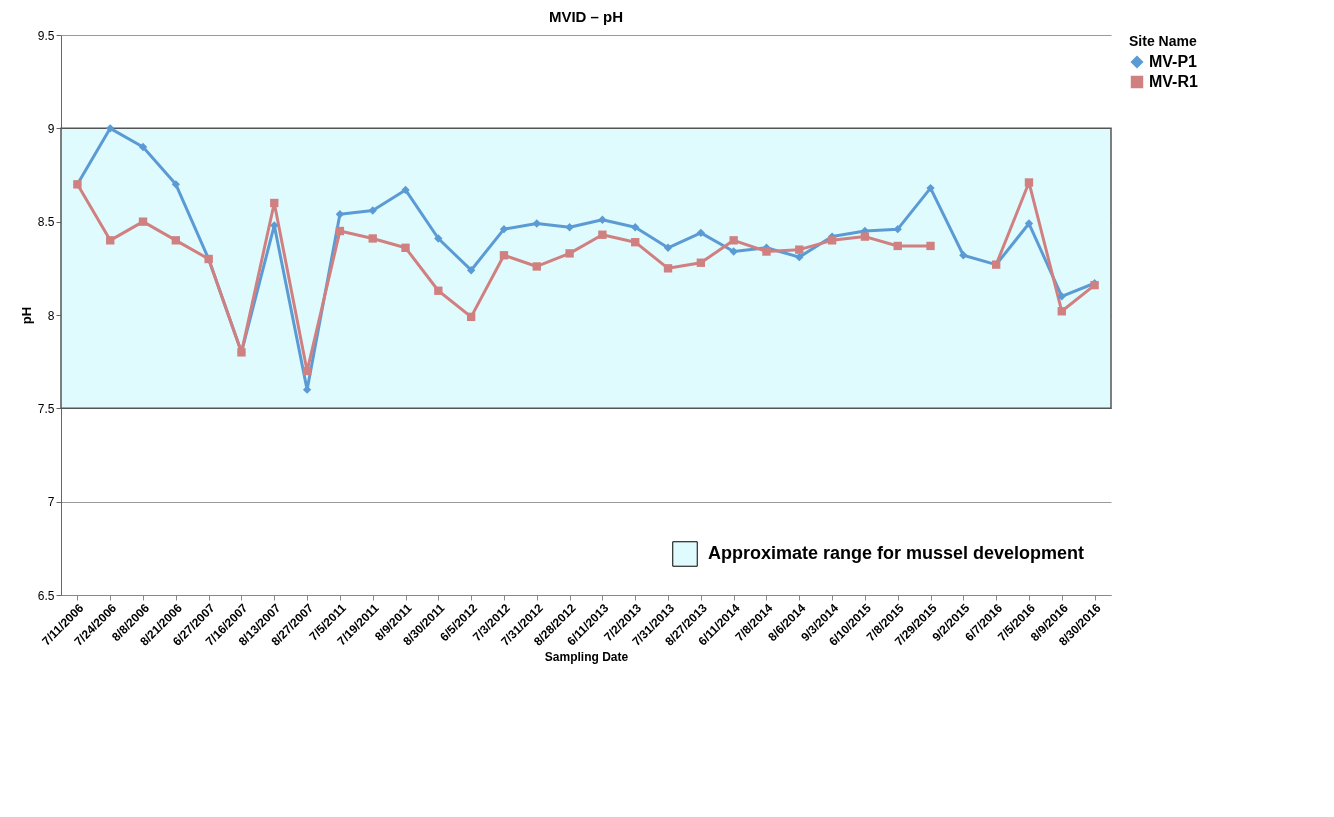 This screenshot has width=1334, height=817. What do you see at coordinates (26, 315) in the screenshot?
I see `y-axis-title: pH` at bounding box center [26, 315].